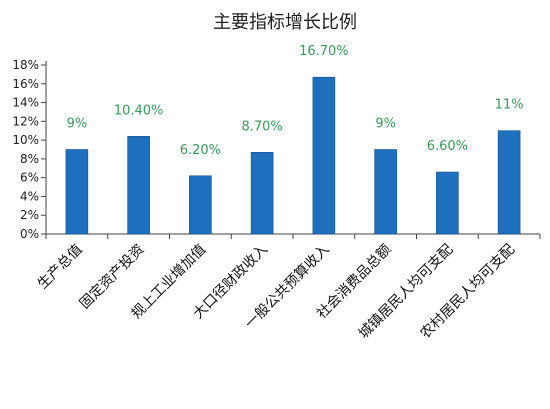 This screenshot has width=550, height=409. I want to click on y-tick-label: 12%, so click(25, 121).